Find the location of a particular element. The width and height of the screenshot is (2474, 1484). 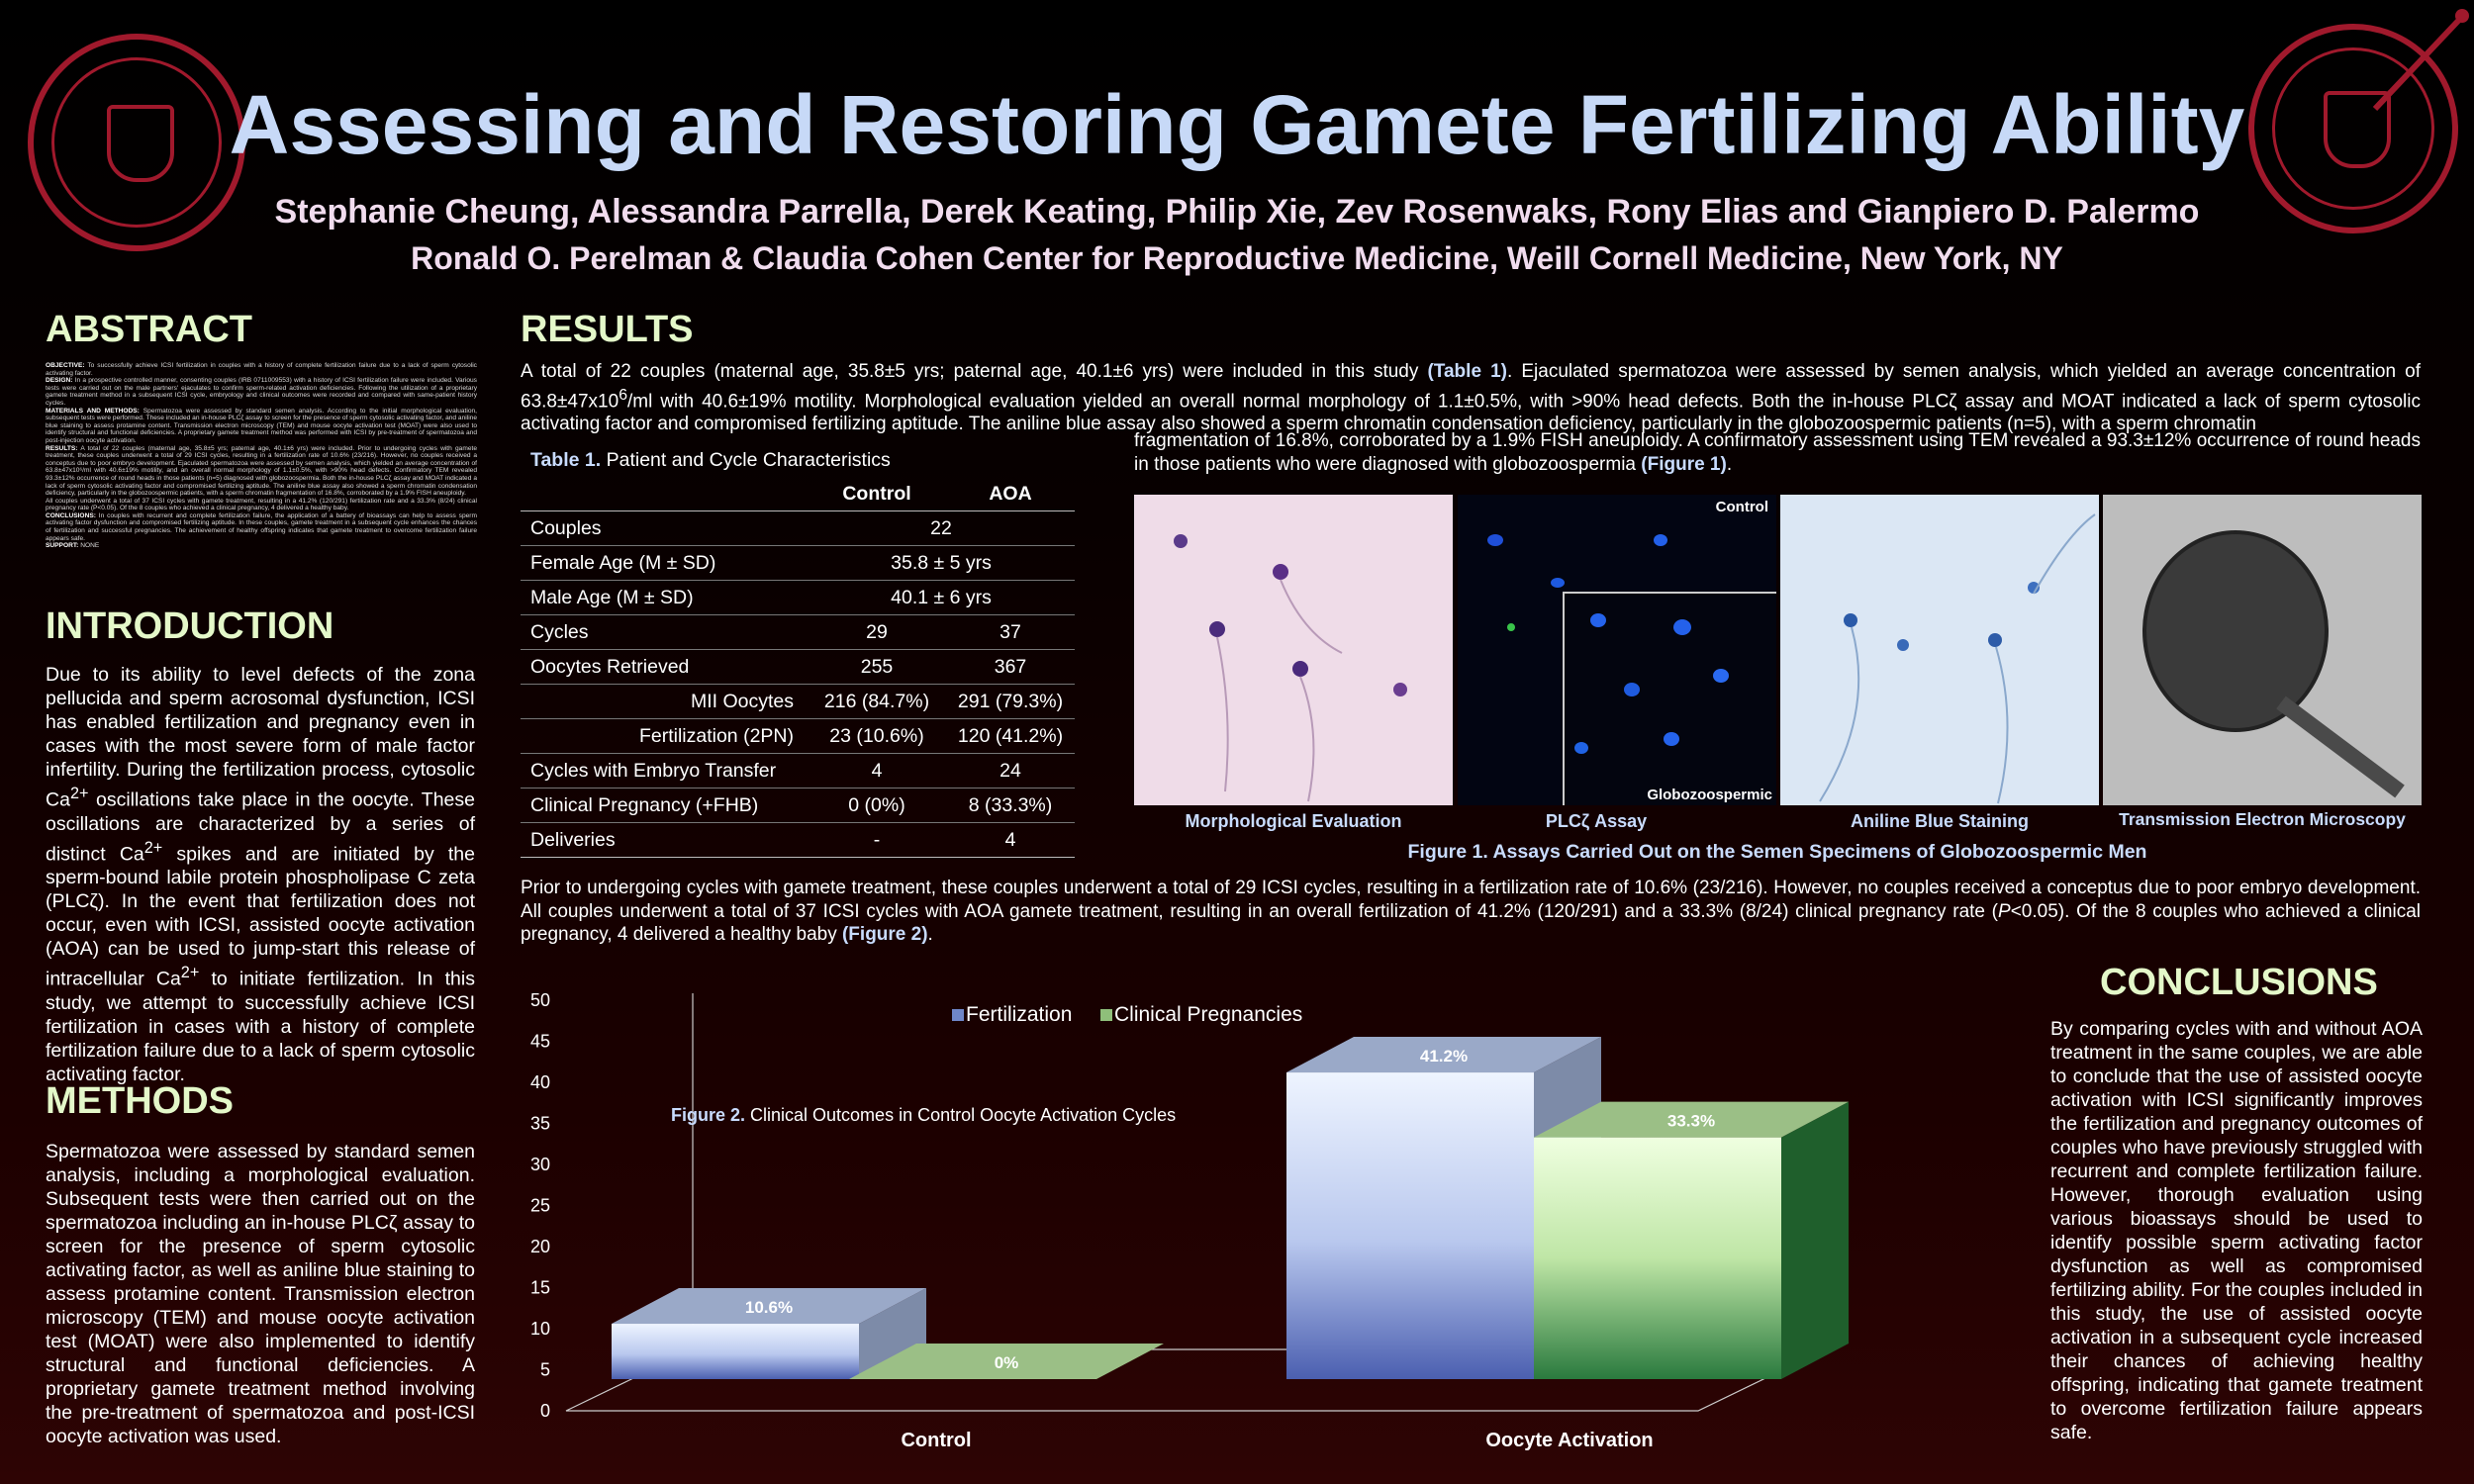

conclusions-heading: CONCLUSIONS is located at coordinates (2239, 982).